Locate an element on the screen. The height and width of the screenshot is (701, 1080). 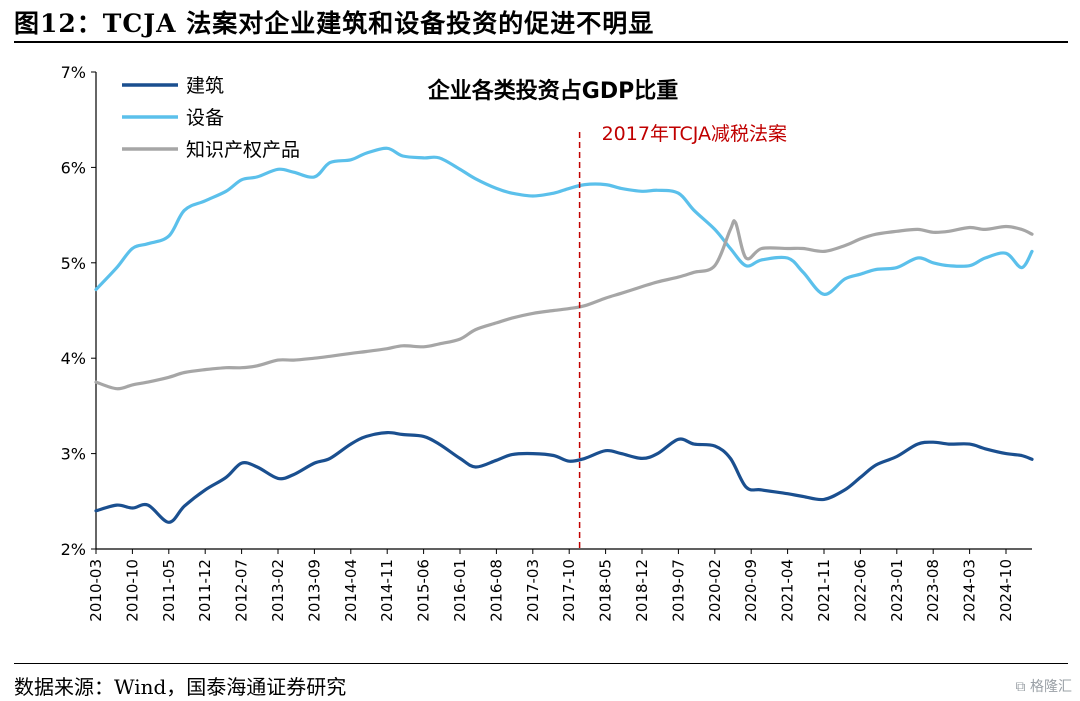
x-tick-label: 2021-04 is located at coordinates (788, 590).